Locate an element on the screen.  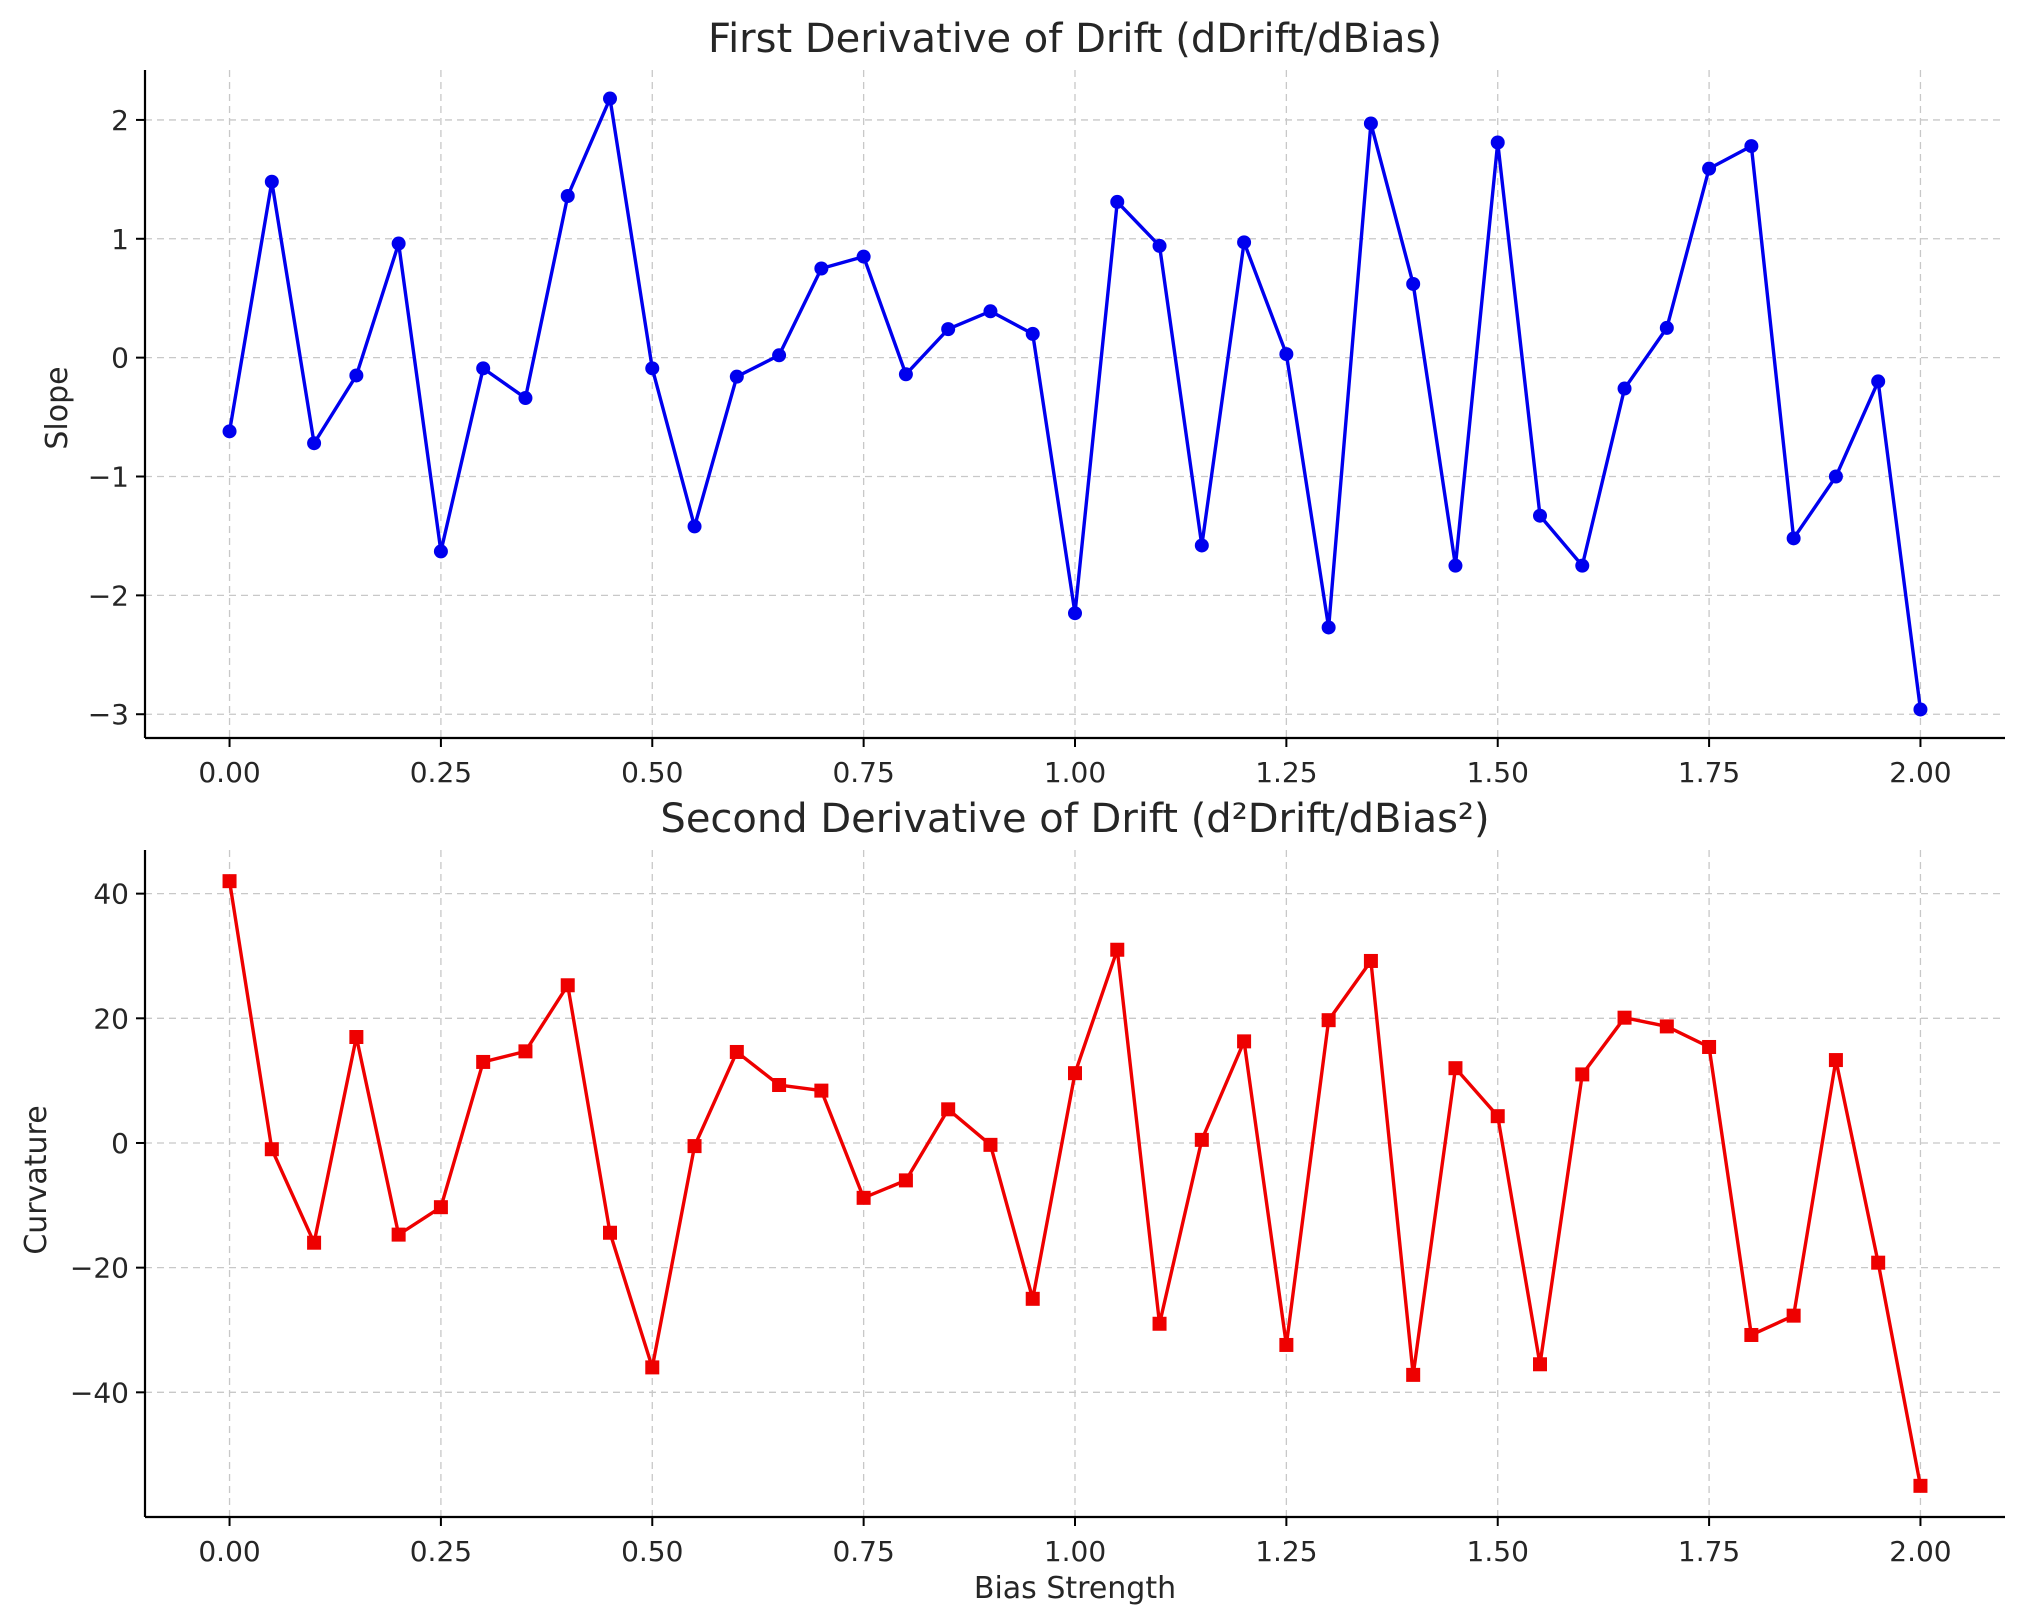
first-derivative-x-tick-label: 1.50 is located at coordinates (1498, 772).